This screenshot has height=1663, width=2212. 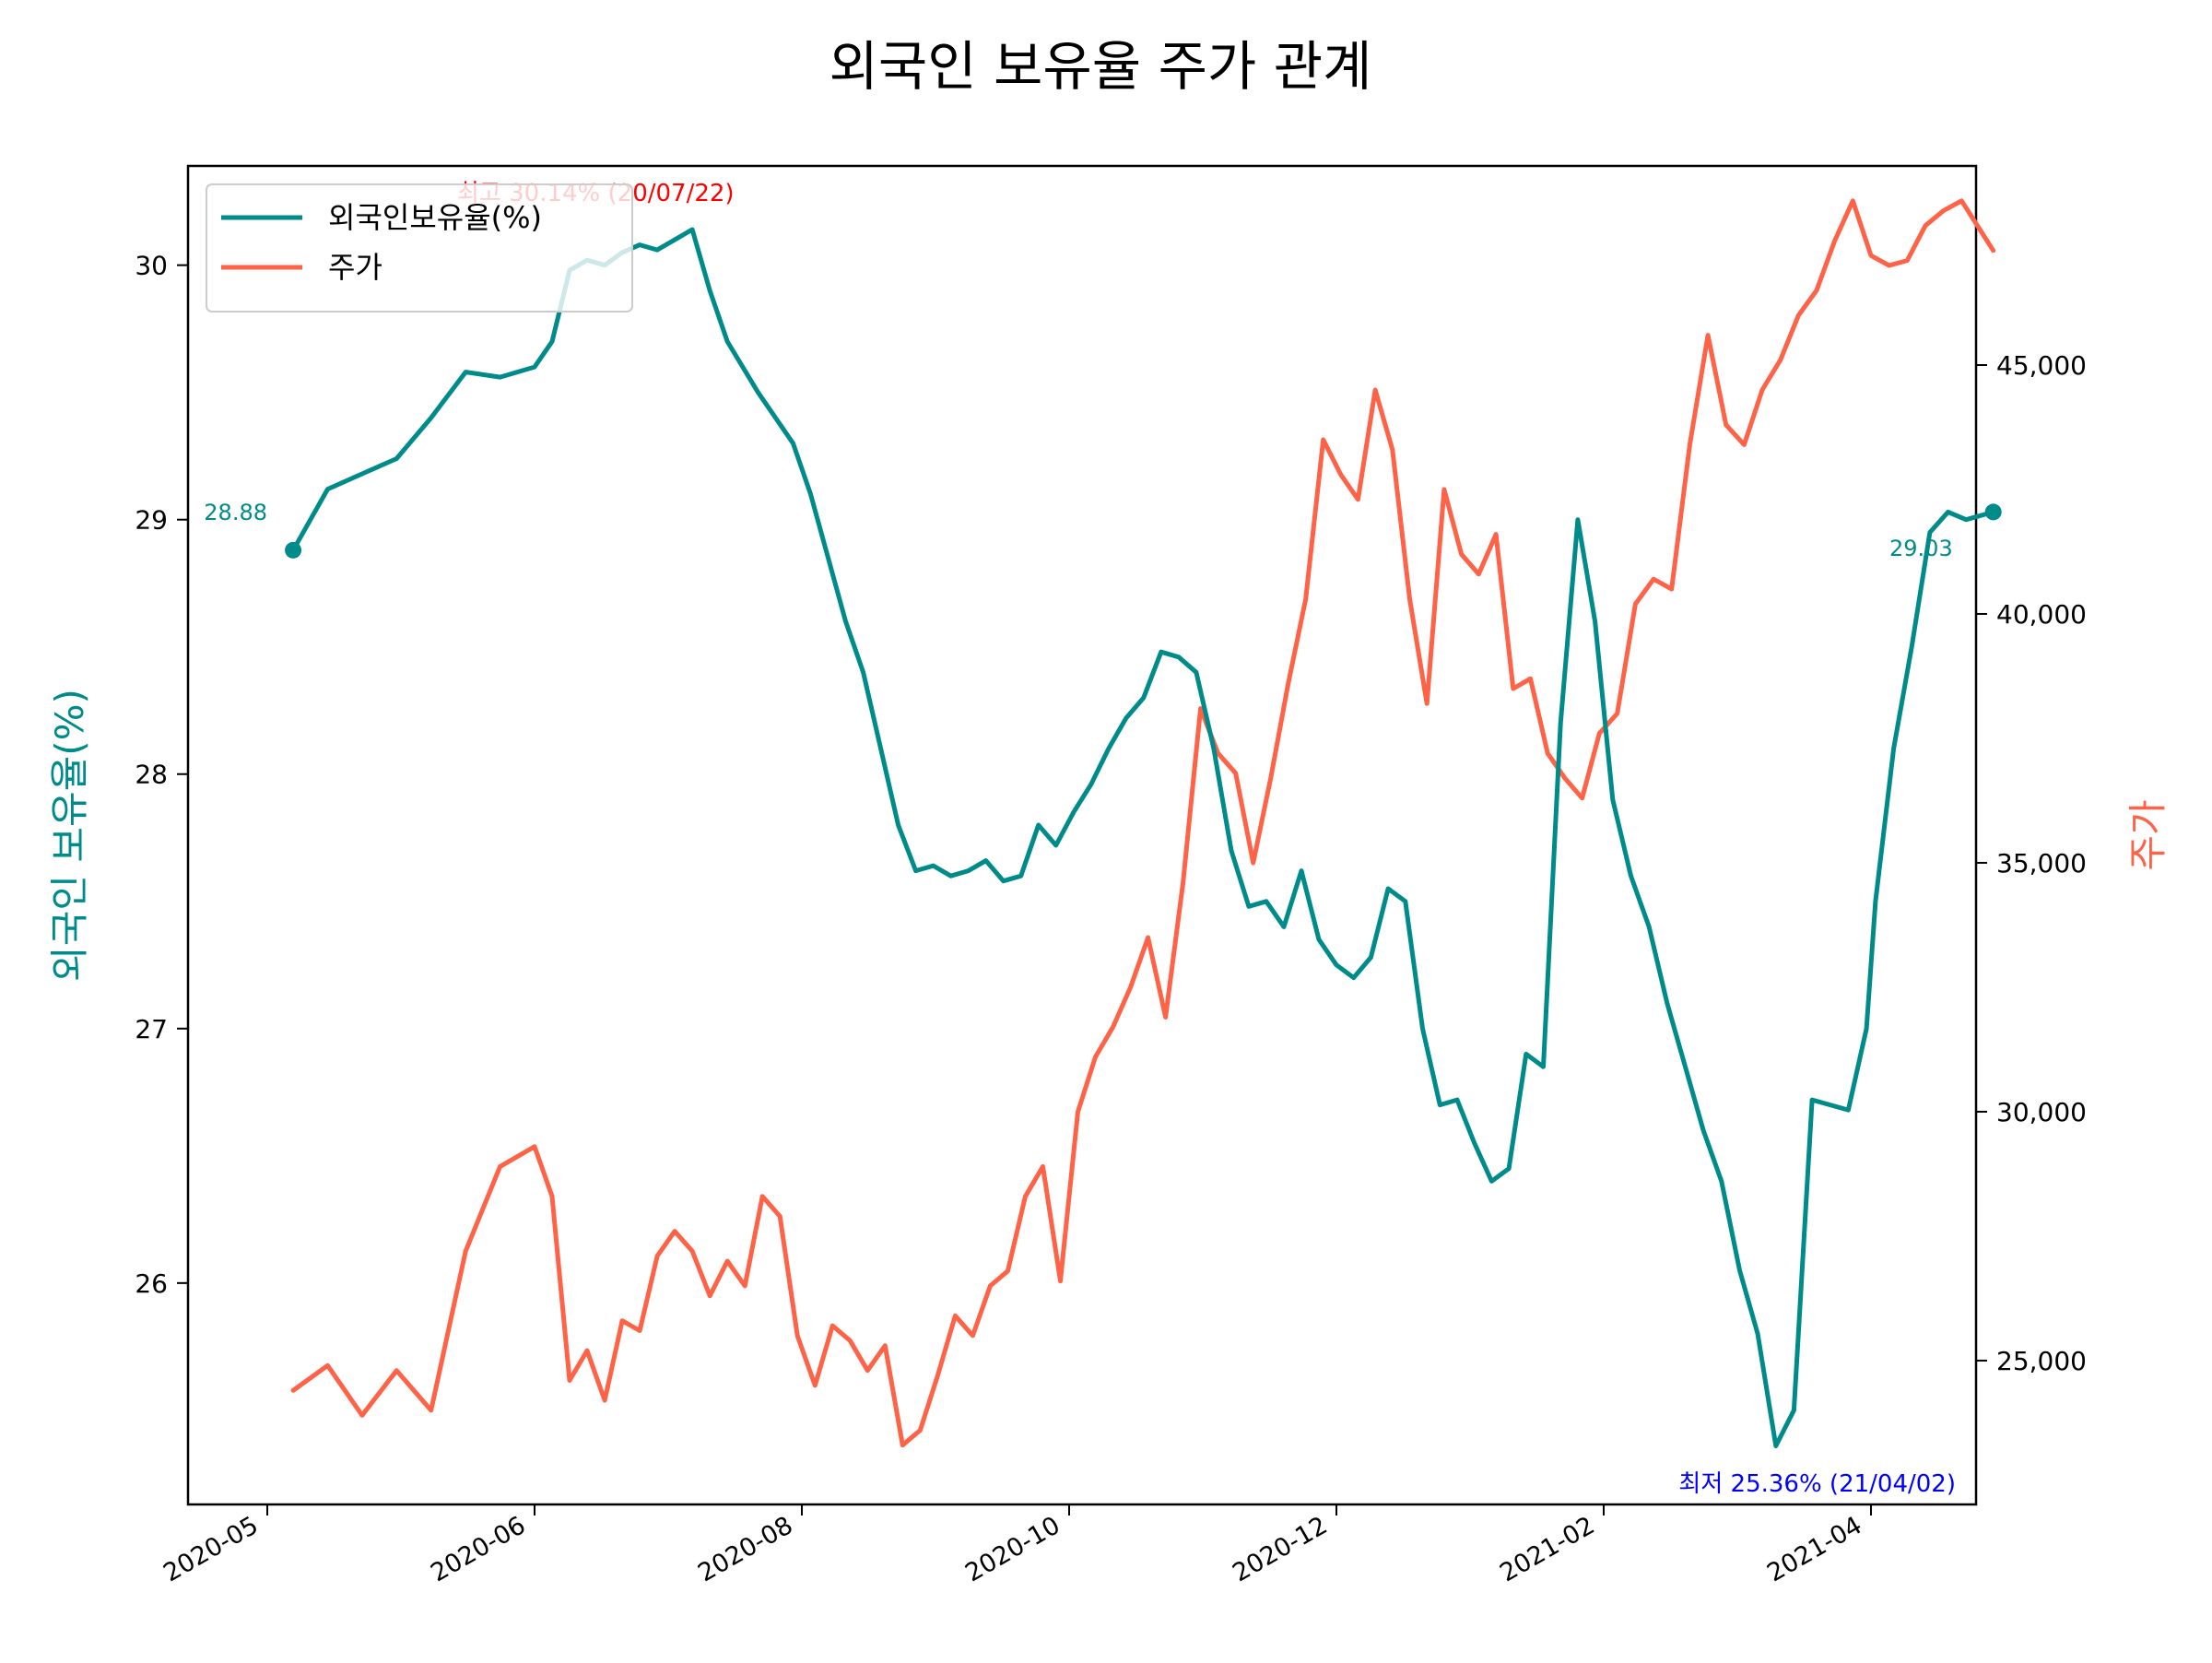 I want to click on legend: 외국인보유율(%) 주가, so click(x=419, y=248).